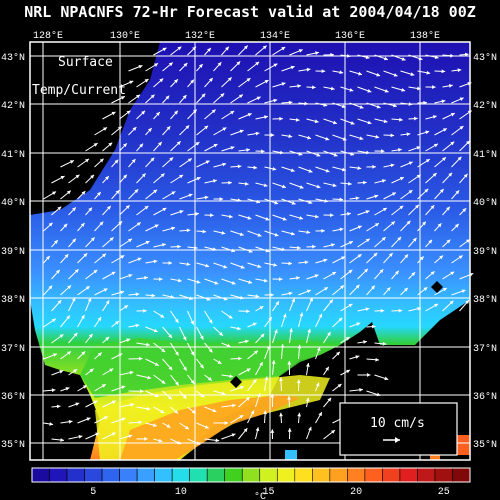 The height and width of the screenshot is (500, 500). What do you see at coordinates (13, 203) in the screenshot?
I see `latitude-label-left: 40°N` at bounding box center [13, 203].